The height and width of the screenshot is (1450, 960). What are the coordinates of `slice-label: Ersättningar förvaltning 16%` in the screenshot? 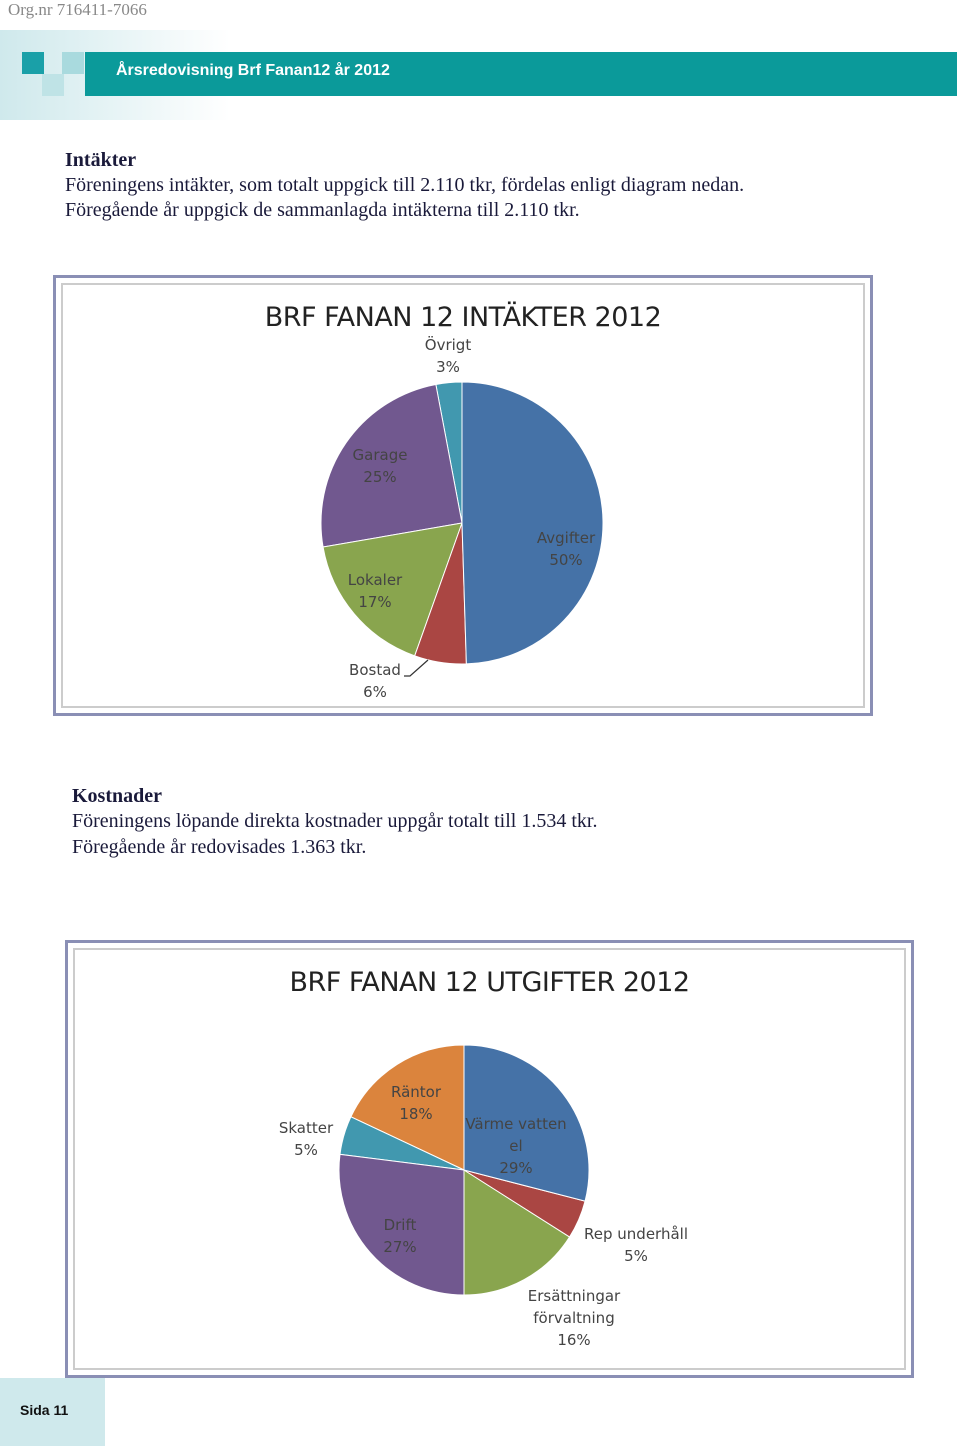 It's located at (574, 1318).